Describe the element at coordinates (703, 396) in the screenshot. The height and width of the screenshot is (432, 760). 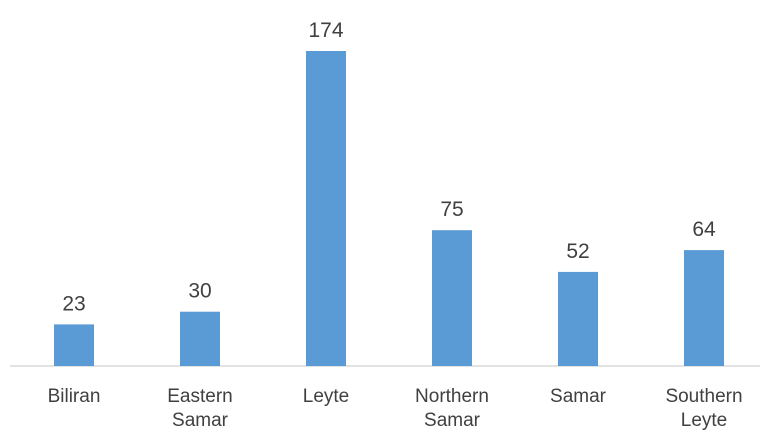
I see `category-label: Southern` at that location.